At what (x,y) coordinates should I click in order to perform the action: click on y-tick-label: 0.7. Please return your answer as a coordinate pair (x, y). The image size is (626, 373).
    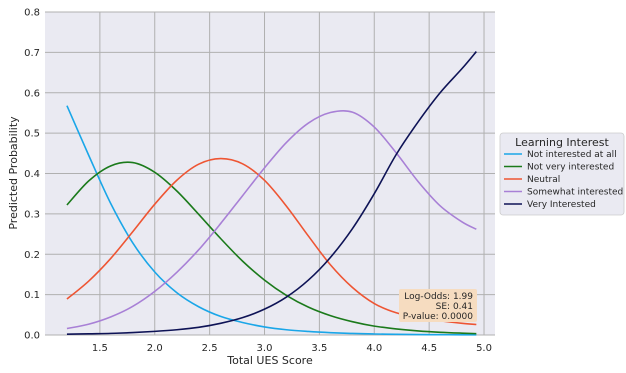
    Looking at the image, I should click on (32, 53).